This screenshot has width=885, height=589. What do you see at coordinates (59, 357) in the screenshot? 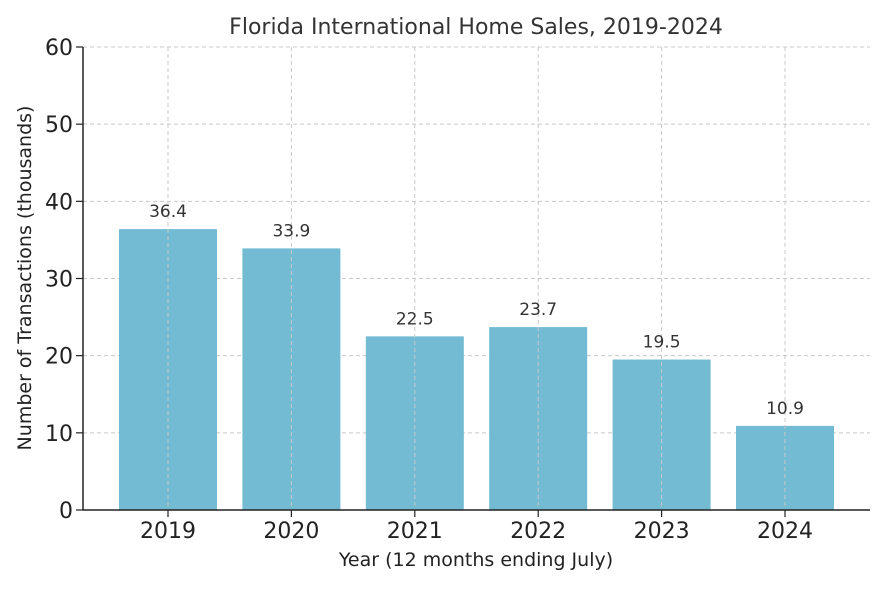
I see `y-tick-label: 20` at bounding box center [59, 357].